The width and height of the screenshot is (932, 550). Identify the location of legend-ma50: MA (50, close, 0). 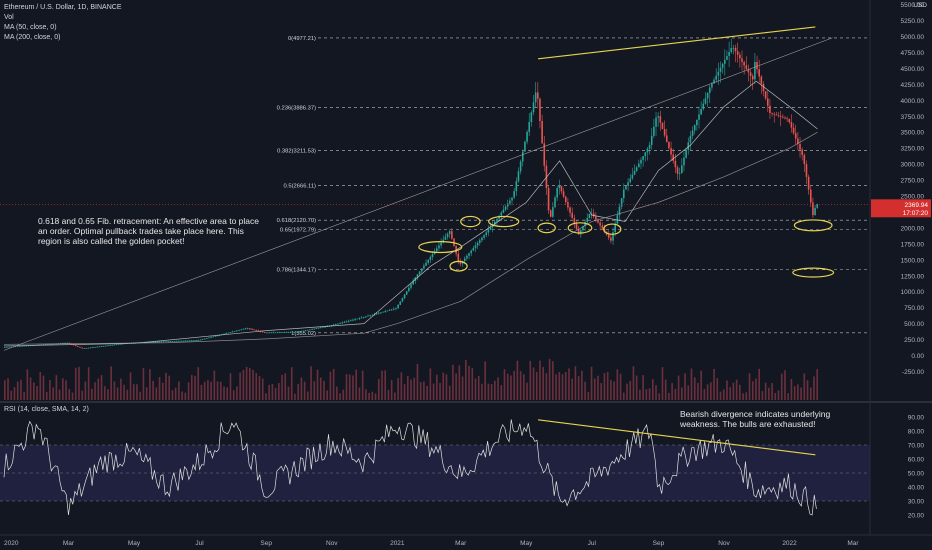
(30, 27).